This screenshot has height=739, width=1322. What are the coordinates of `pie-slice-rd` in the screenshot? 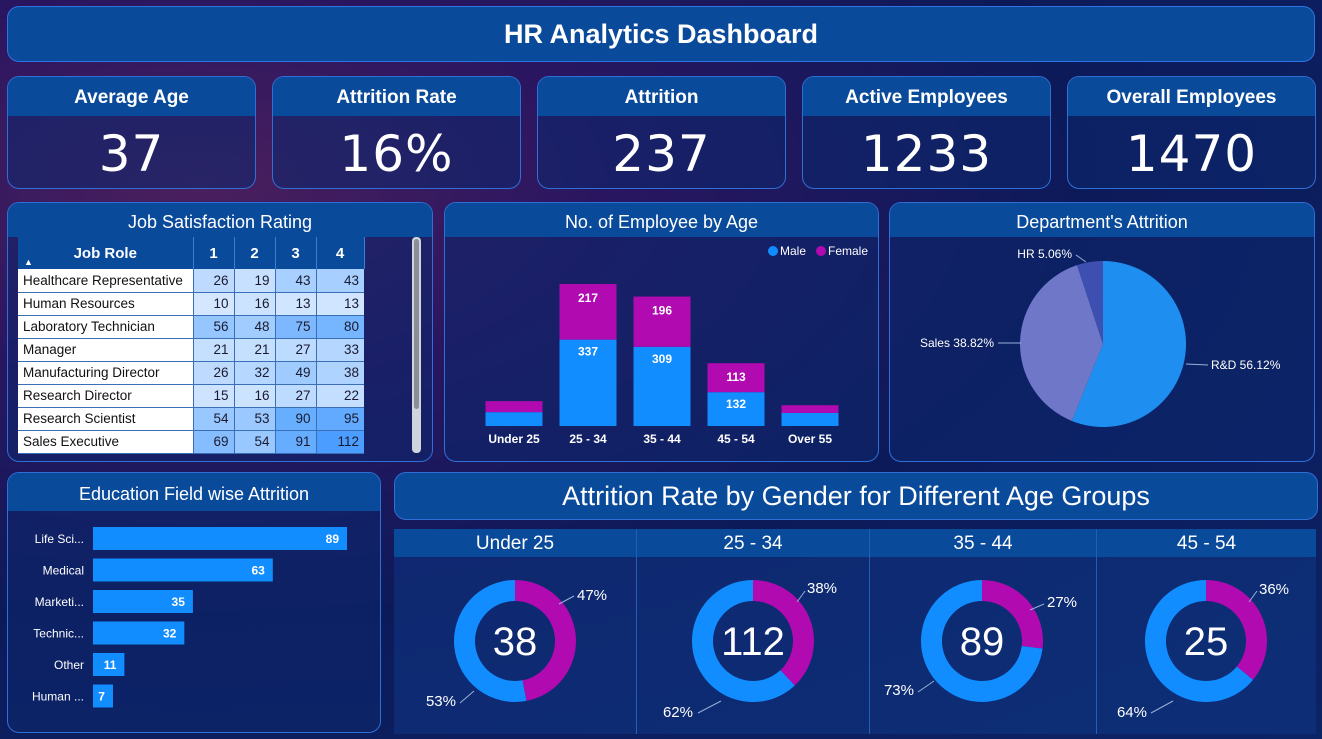 It's located at (1128, 344).